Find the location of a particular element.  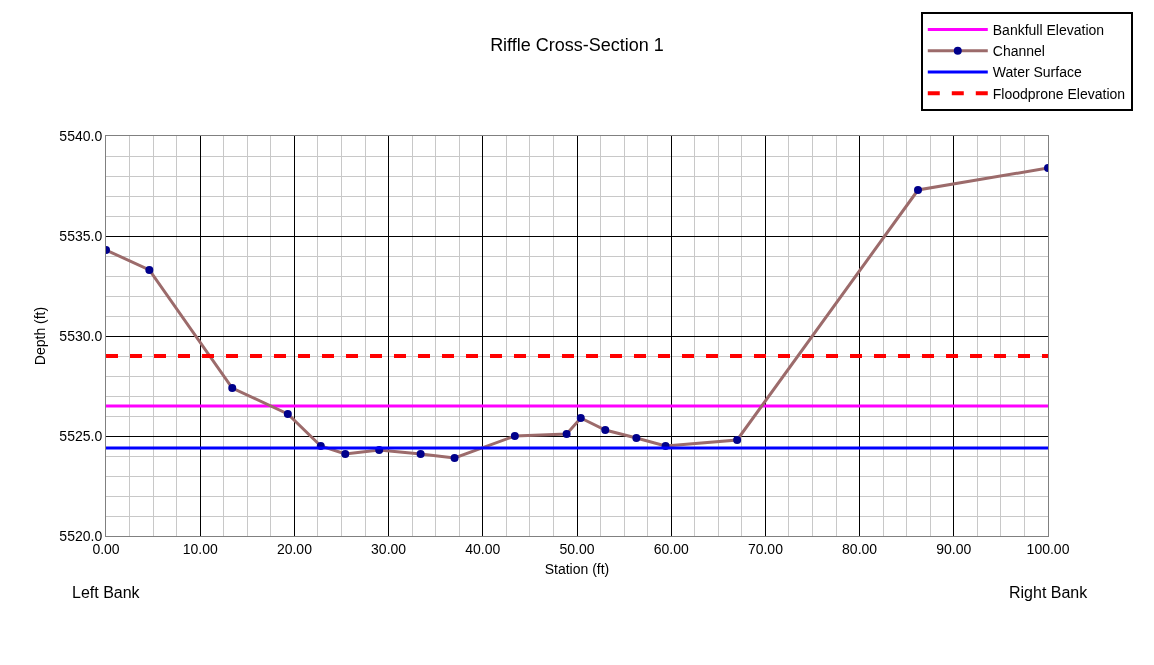

x-axis-title: Station (ft) is located at coordinates (577, 569).